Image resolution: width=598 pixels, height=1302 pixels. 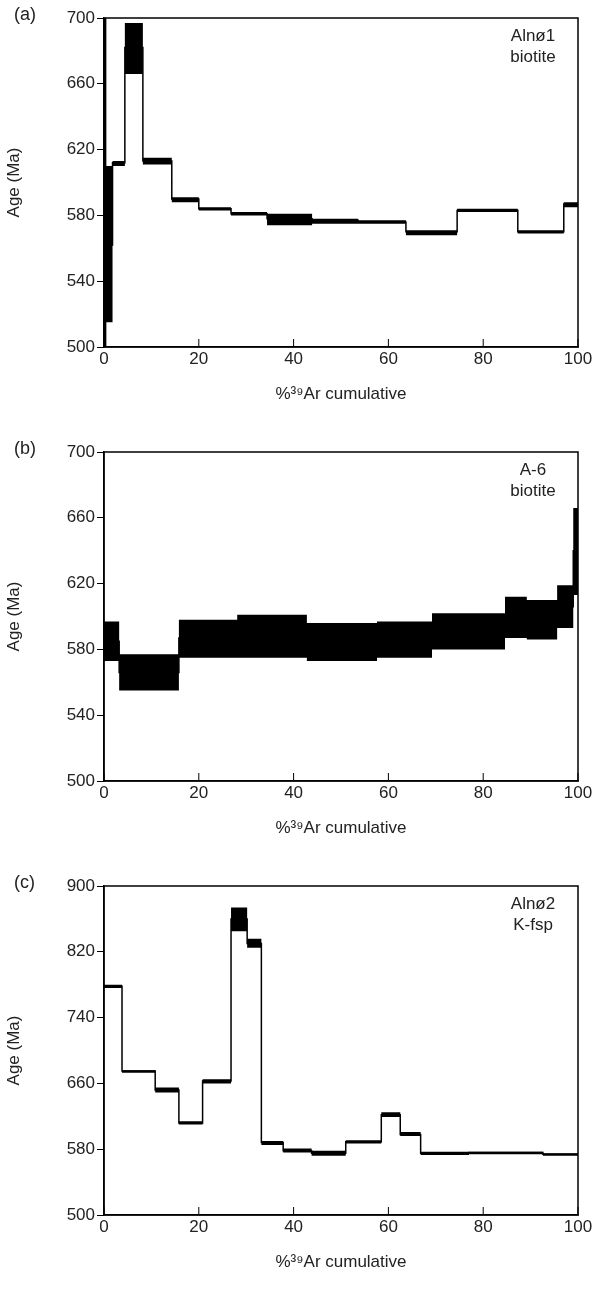 I want to click on annotation: Alnø2, so click(x=533, y=904).